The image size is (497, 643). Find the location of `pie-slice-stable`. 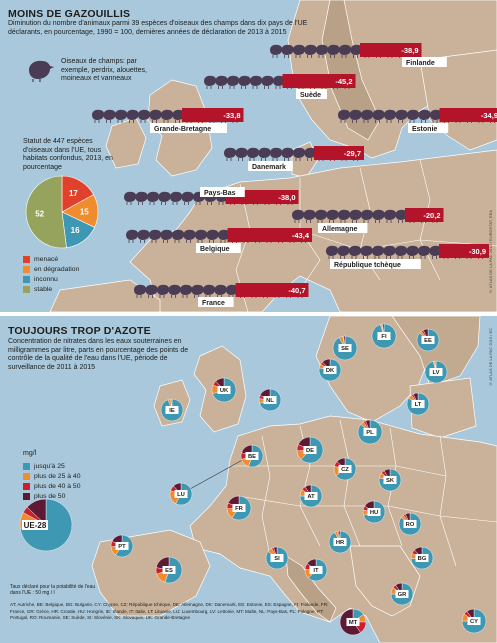

pie-slice-stable is located at coordinates (46, 212).